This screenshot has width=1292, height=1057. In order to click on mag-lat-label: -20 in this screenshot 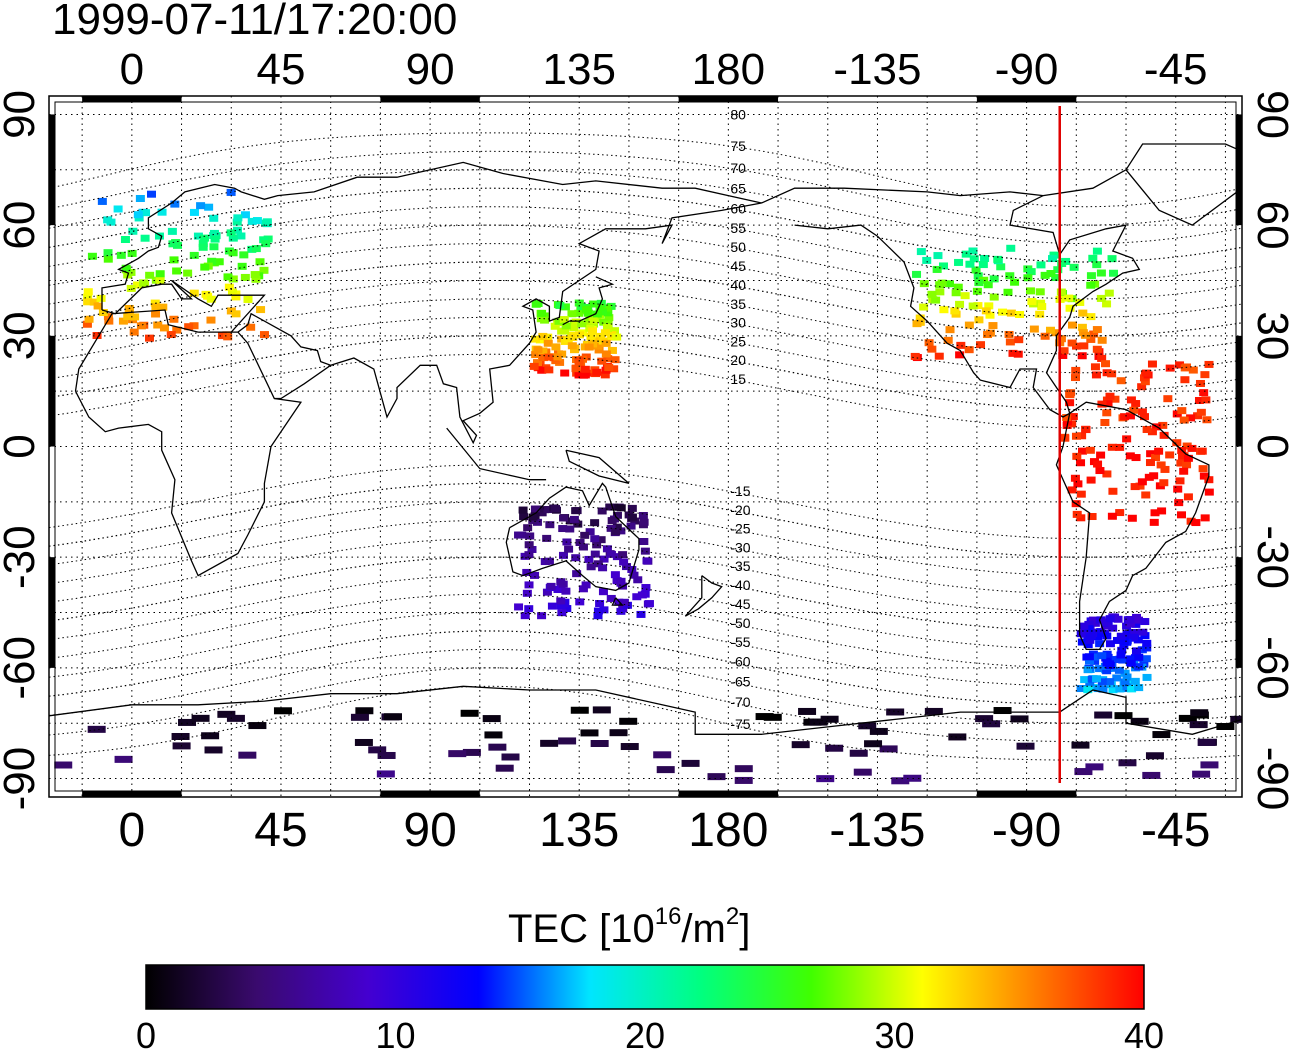, I will do `click(740, 510)`.